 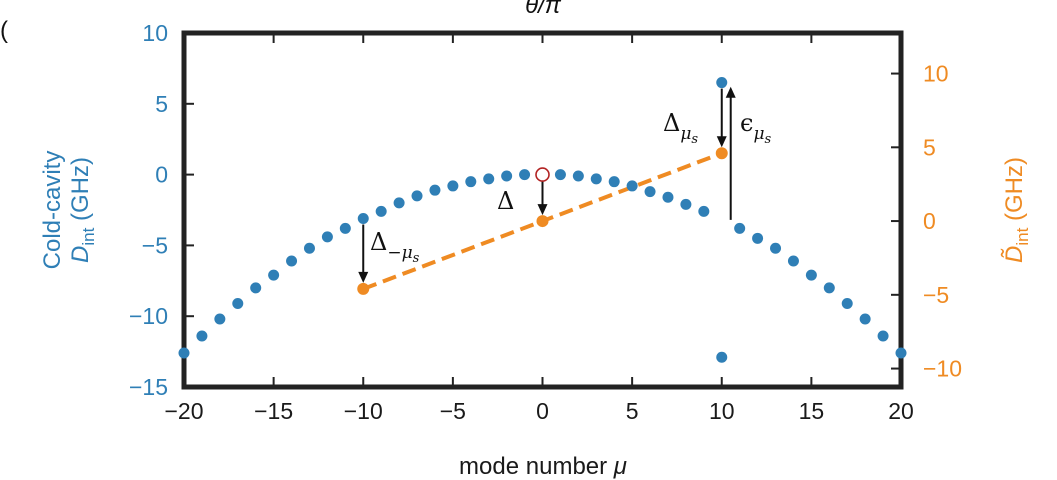 I want to click on hollow-point, so click(x=542, y=174).